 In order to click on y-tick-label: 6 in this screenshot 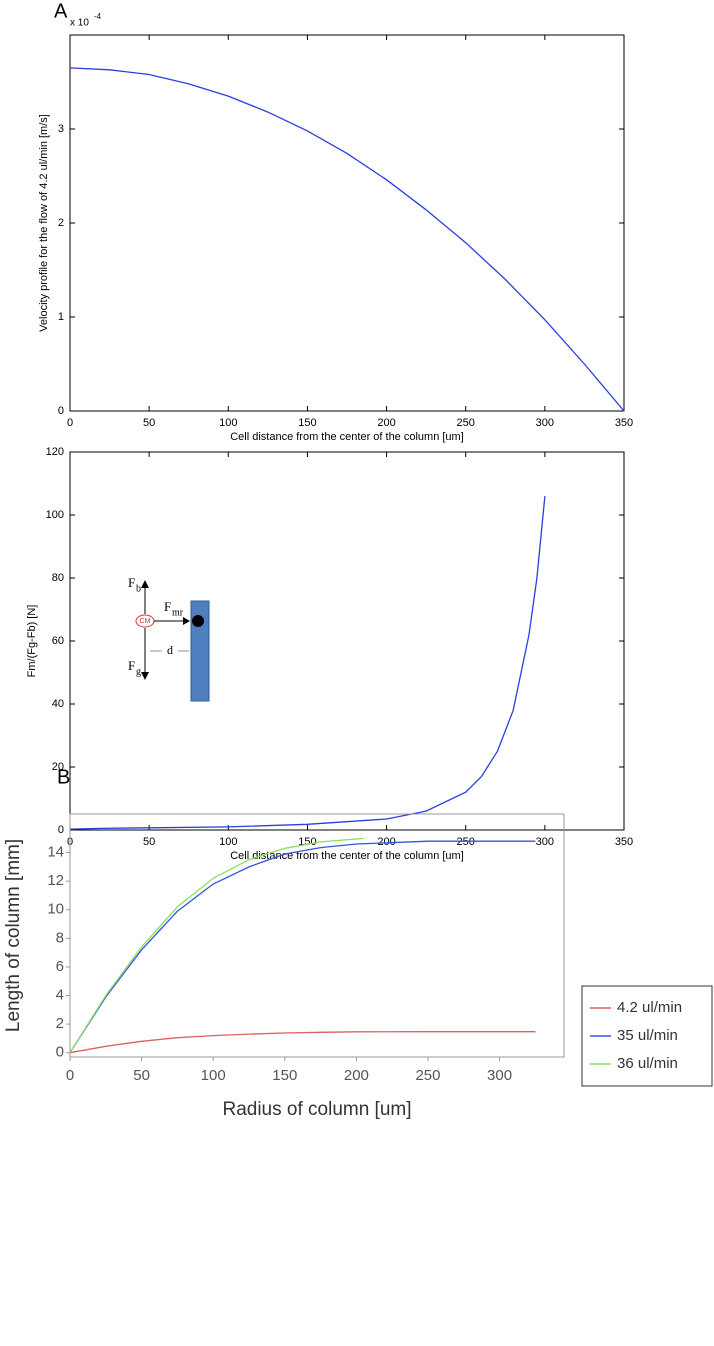, I will do `click(60, 966)`.